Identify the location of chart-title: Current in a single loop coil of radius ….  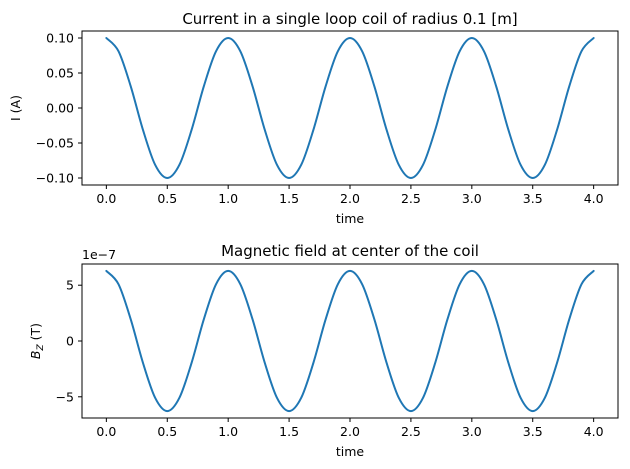
(349, 19).